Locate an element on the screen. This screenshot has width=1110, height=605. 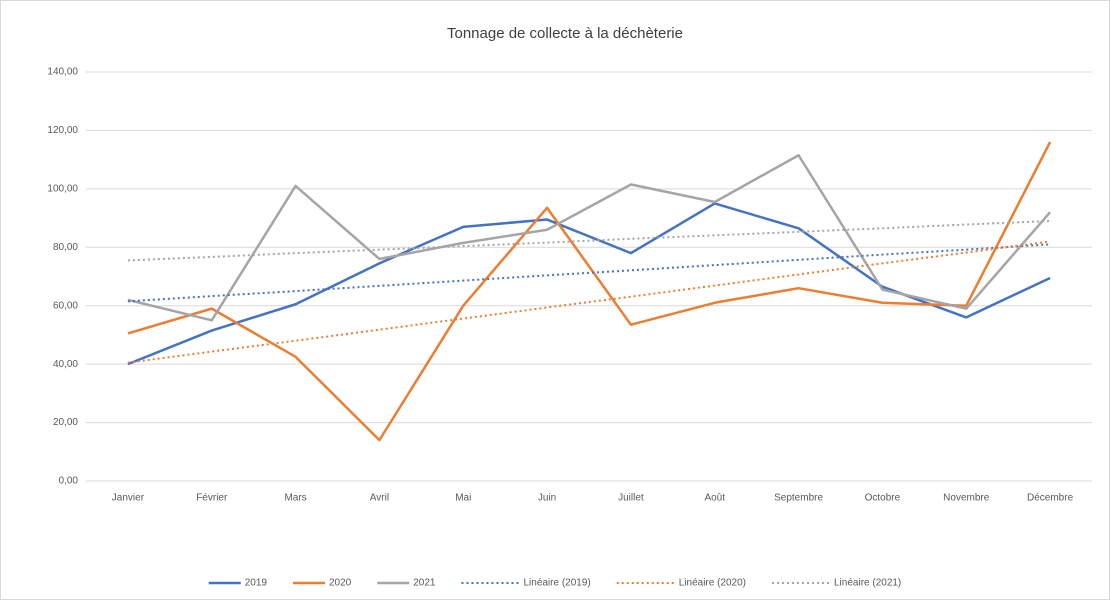
x-tick-label: Septembre is located at coordinates (798, 498).